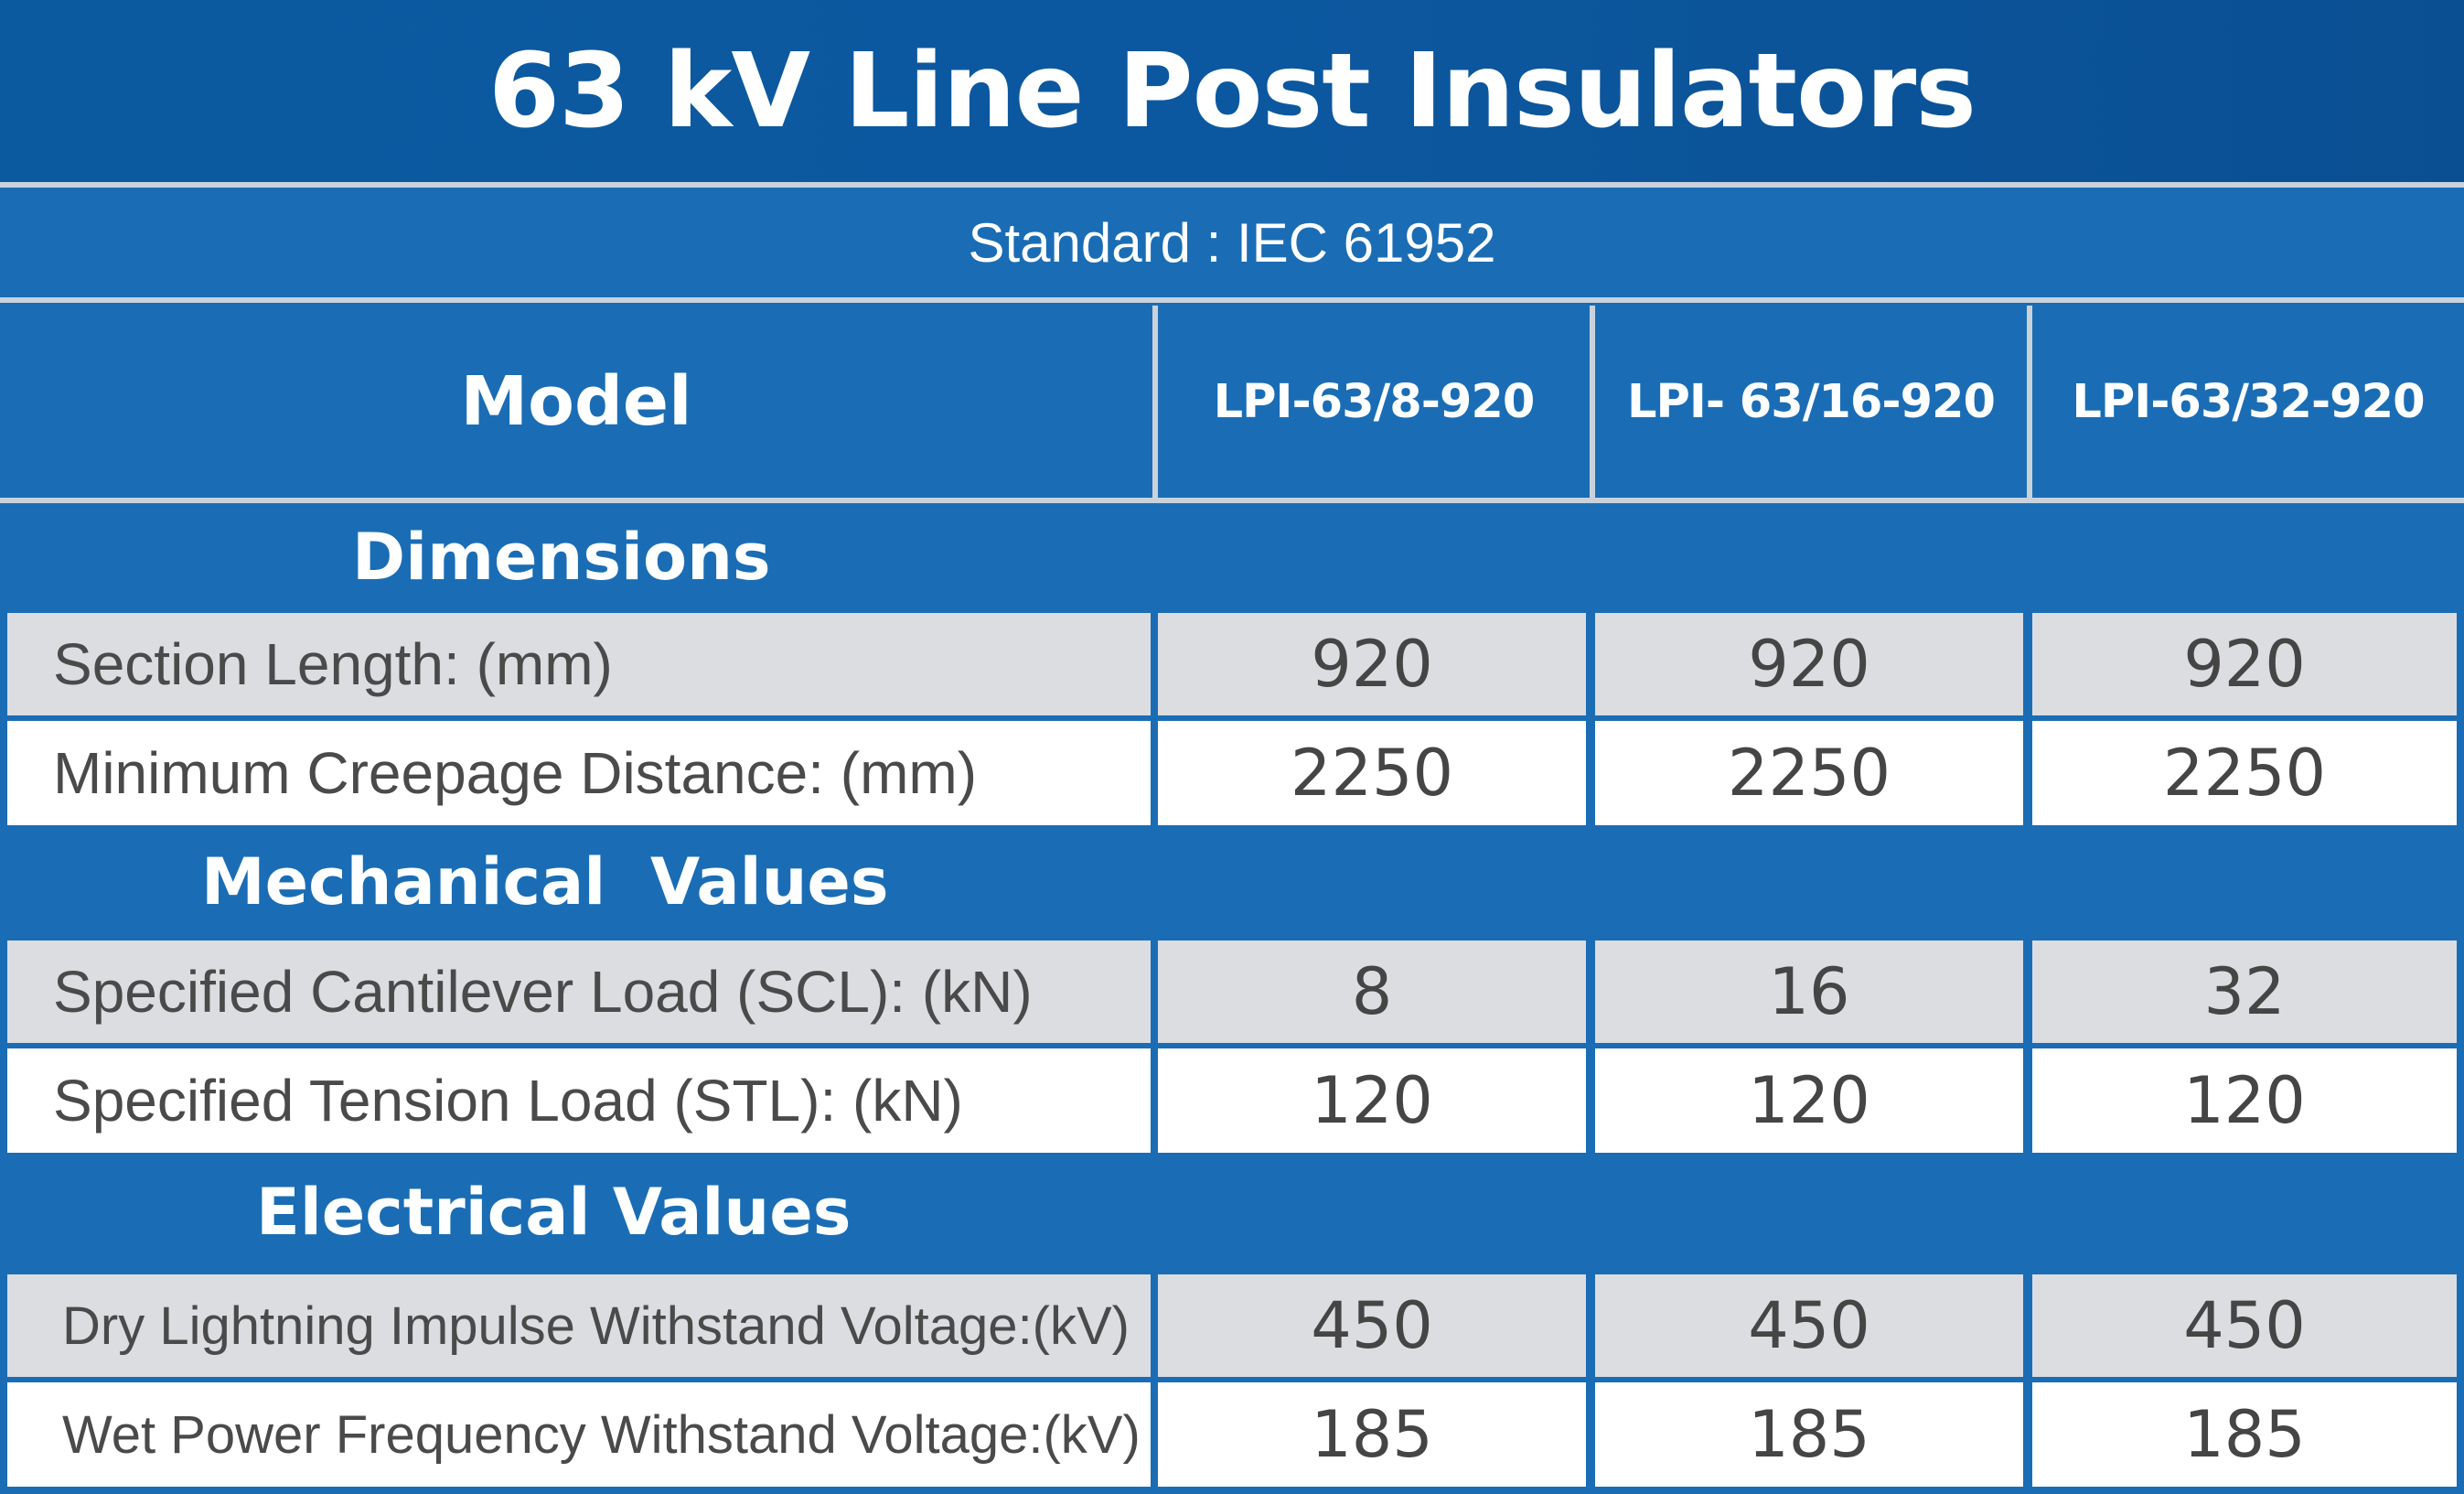  Describe the element at coordinates (1374, 402) in the screenshot. I see `column-header: LPI-63/8-920` at that location.